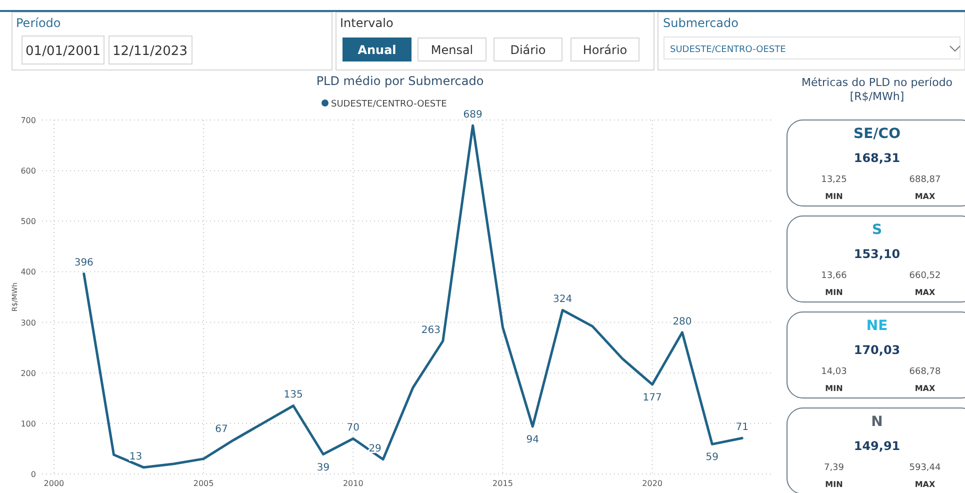 This screenshot has height=493, width=965. Describe the element at coordinates (712, 458) in the screenshot. I see `data-label: 59` at that location.